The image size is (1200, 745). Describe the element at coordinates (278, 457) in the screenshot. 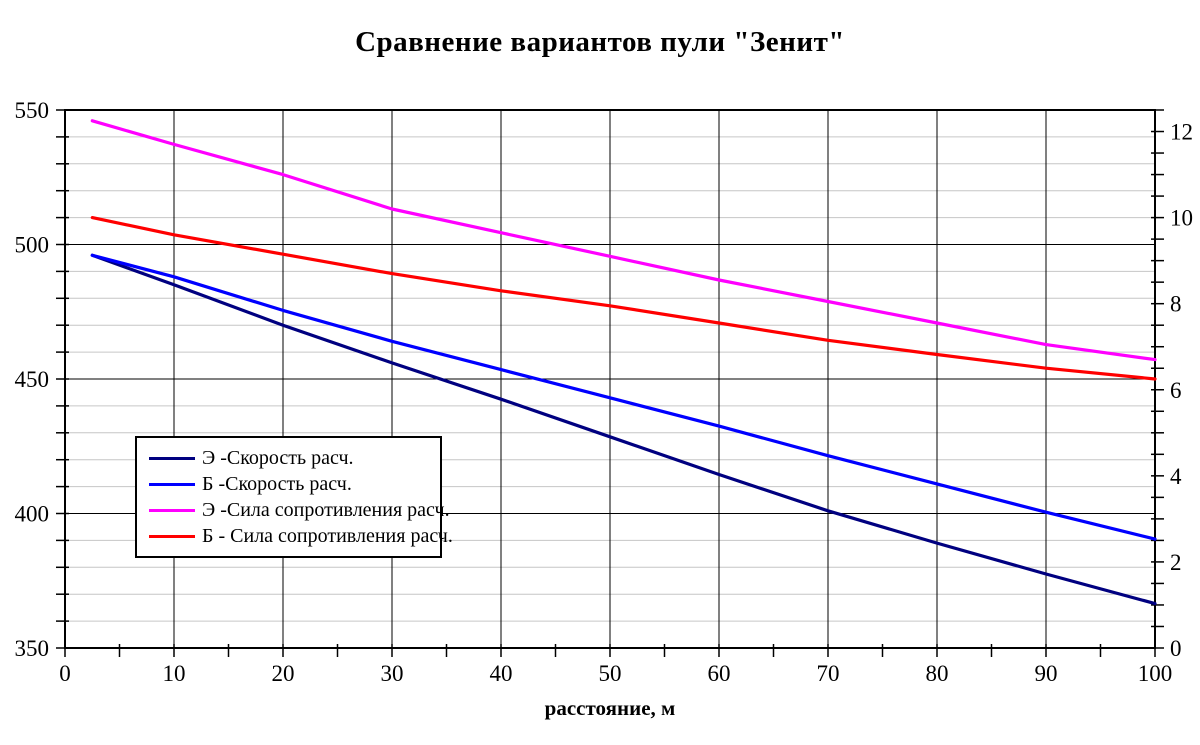

I see `legend-label: Э -Скорость расч.` at that location.